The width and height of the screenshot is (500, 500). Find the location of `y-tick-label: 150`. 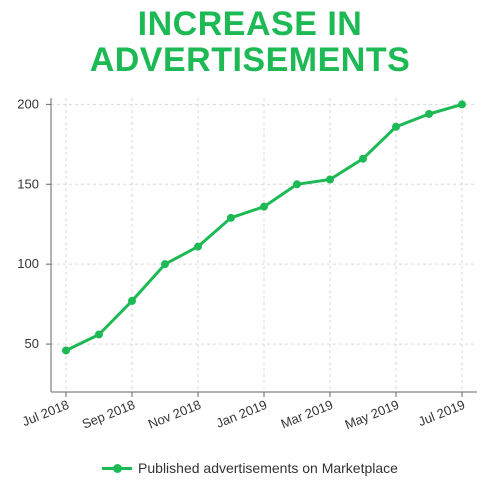

y-tick-label: 150 is located at coordinates (28, 183).